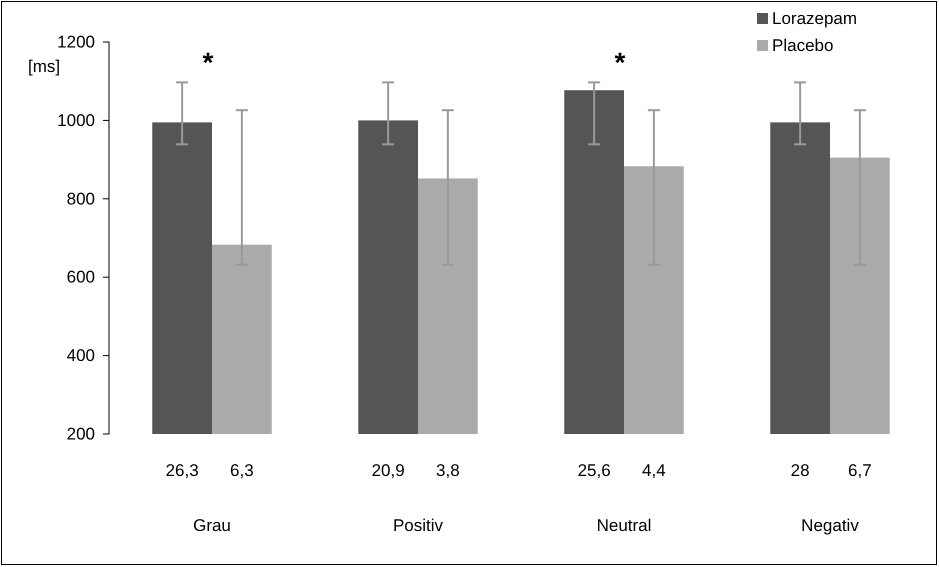 This screenshot has height=567, width=939. What do you see at coordinates (182, 470) in the screenshot?
I see `text: 26,3` at bounding box center [182, 470].